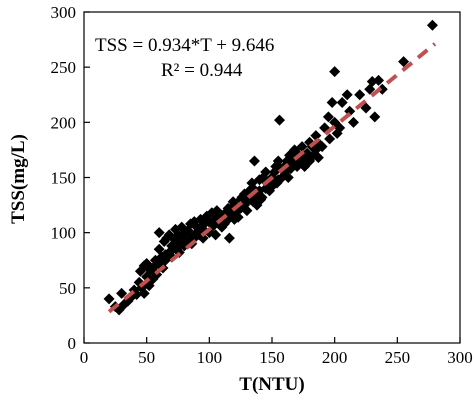 Image resolution: width=474 pixels, height=402 pixels. I want to click on y-tick-label: 0, so click(72, 343).